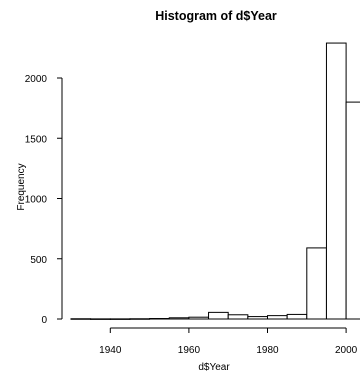 Image resolution: width=360 pixels, height=374 pixels. Describe the element at coordinates (21, 186) in the screenshot. I see `y-axis-label: Frequency` at that location.